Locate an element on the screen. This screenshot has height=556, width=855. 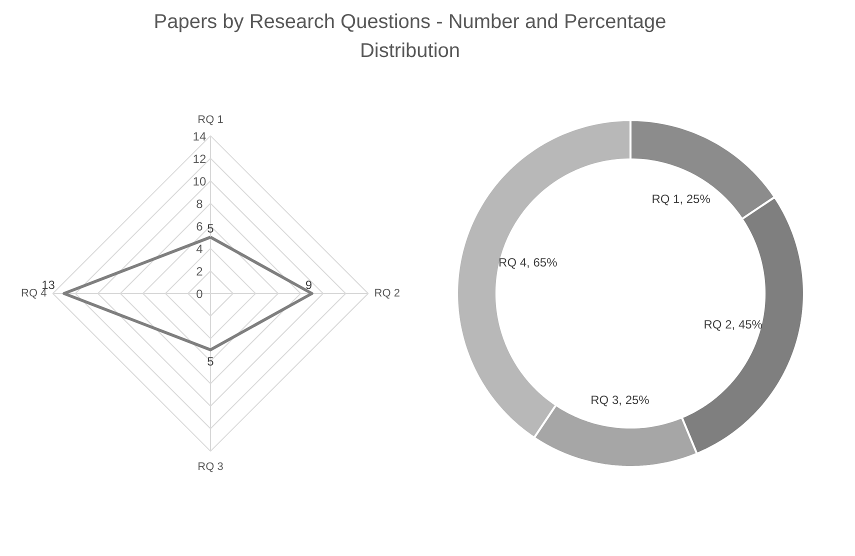
y-tick-label: 2 is located at coordinates (200, 271).